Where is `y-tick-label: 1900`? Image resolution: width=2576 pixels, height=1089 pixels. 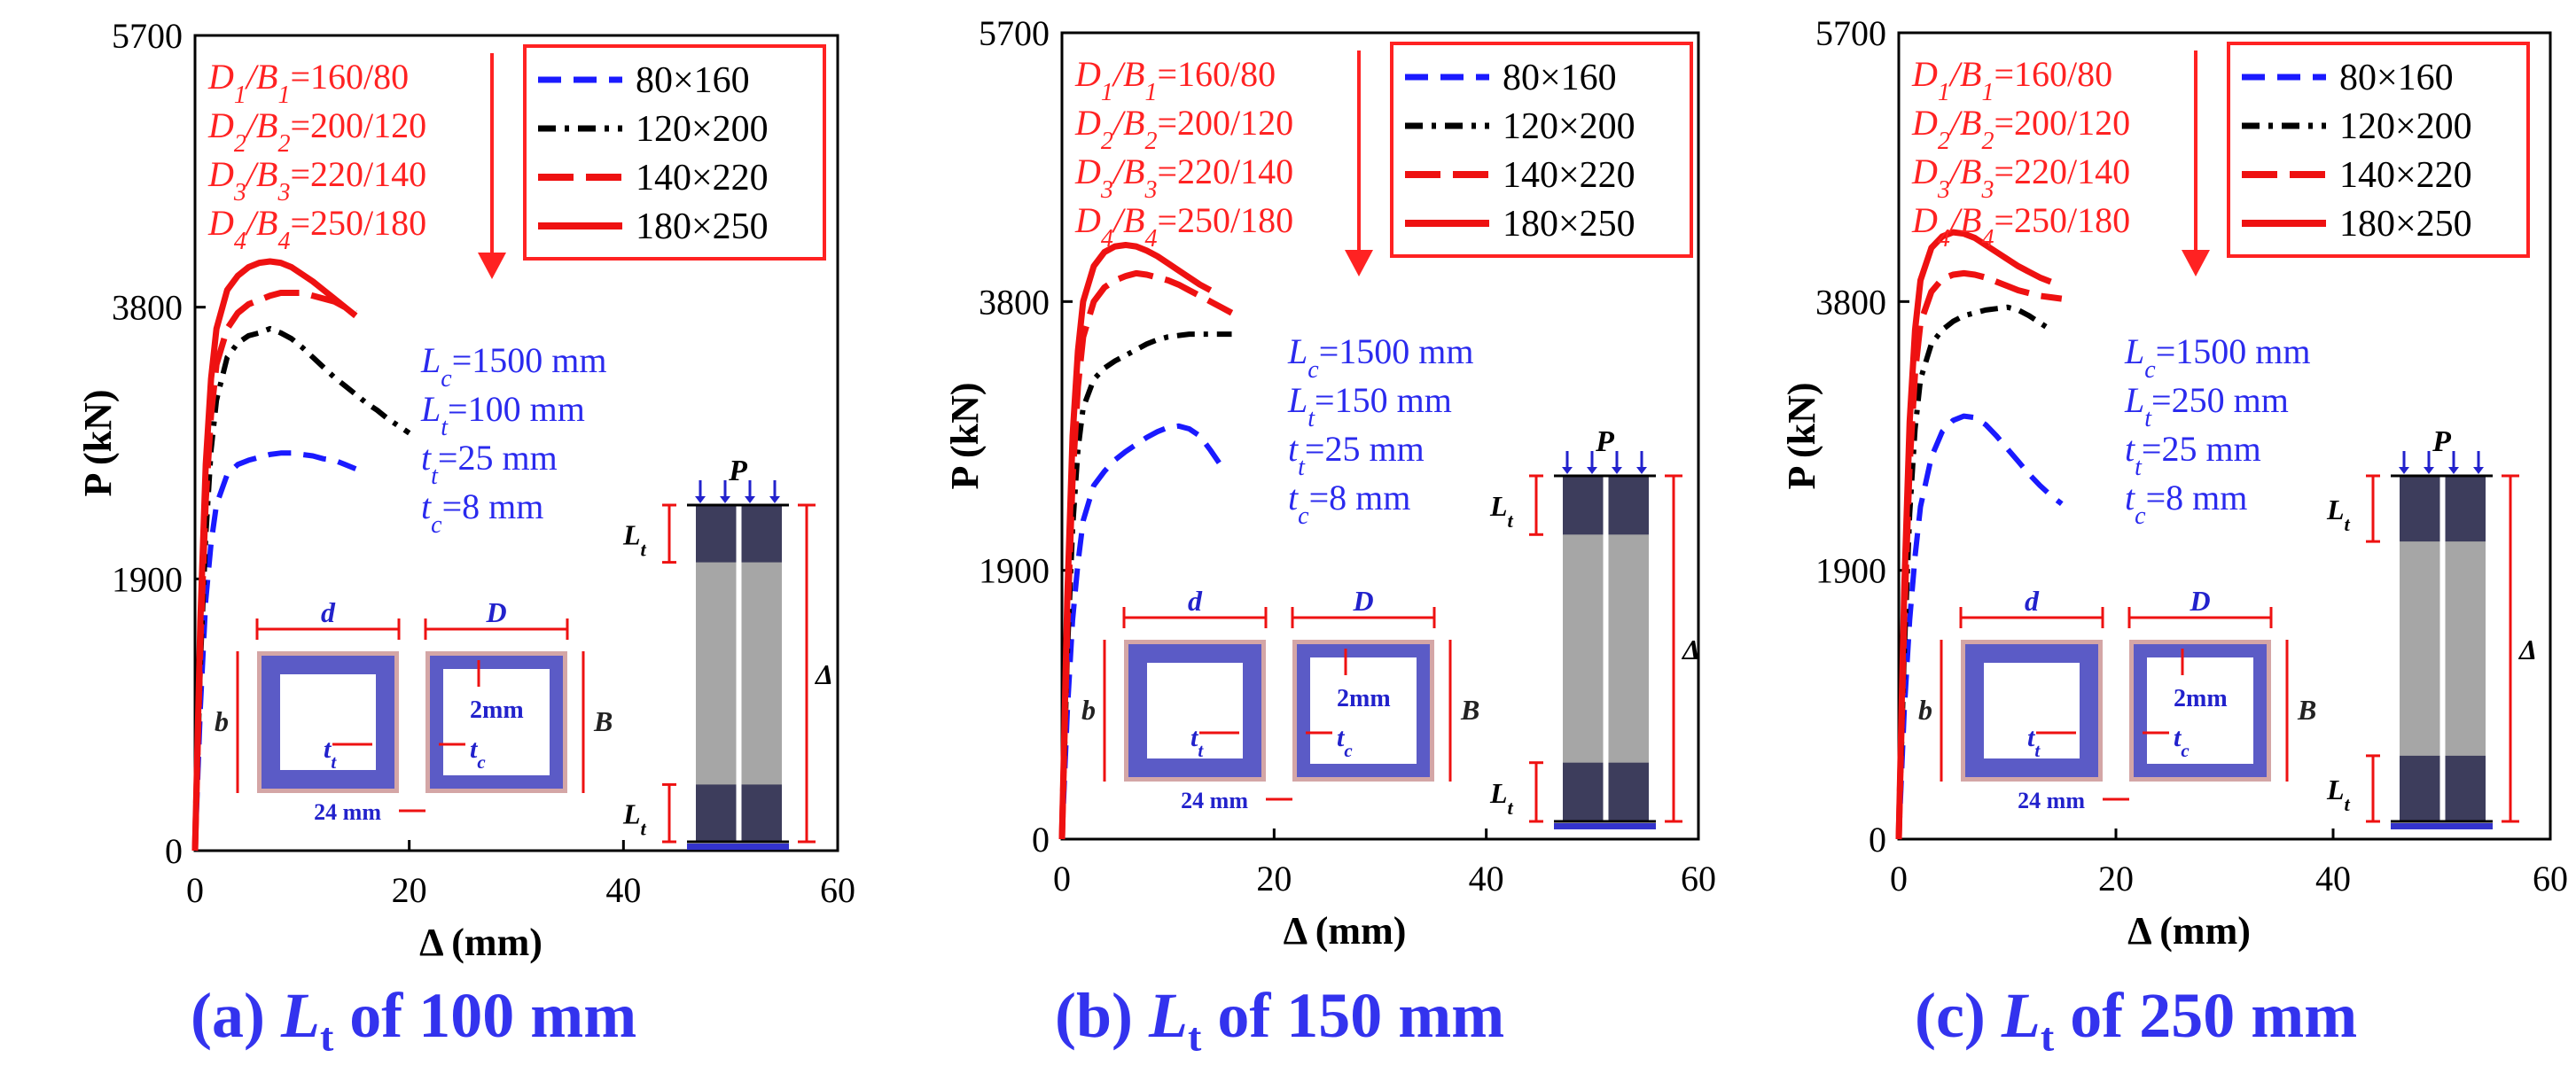
y-tick-label: 1900 is located at coordinates (147, 579).